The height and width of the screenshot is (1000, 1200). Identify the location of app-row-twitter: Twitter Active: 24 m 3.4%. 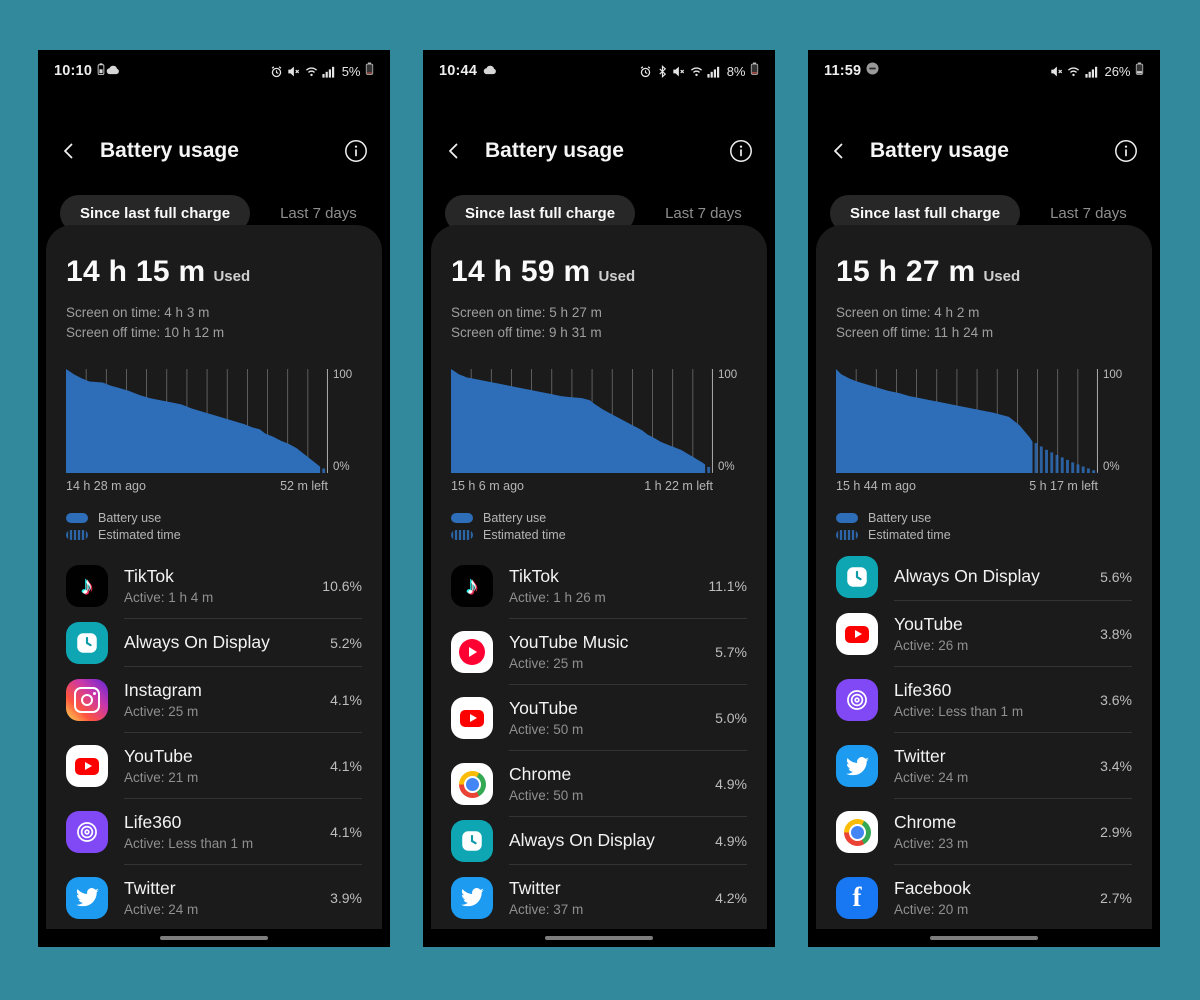
(984, 766).